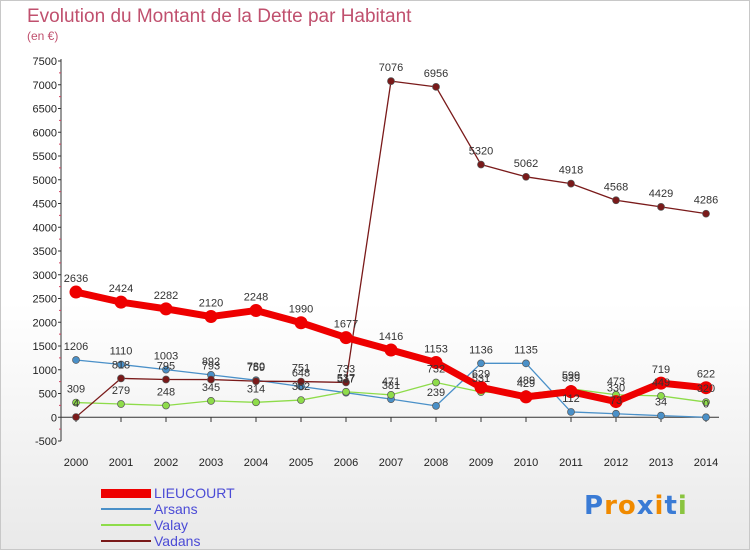  I want to click on data-label-vadans: 733, so click(346, 369).